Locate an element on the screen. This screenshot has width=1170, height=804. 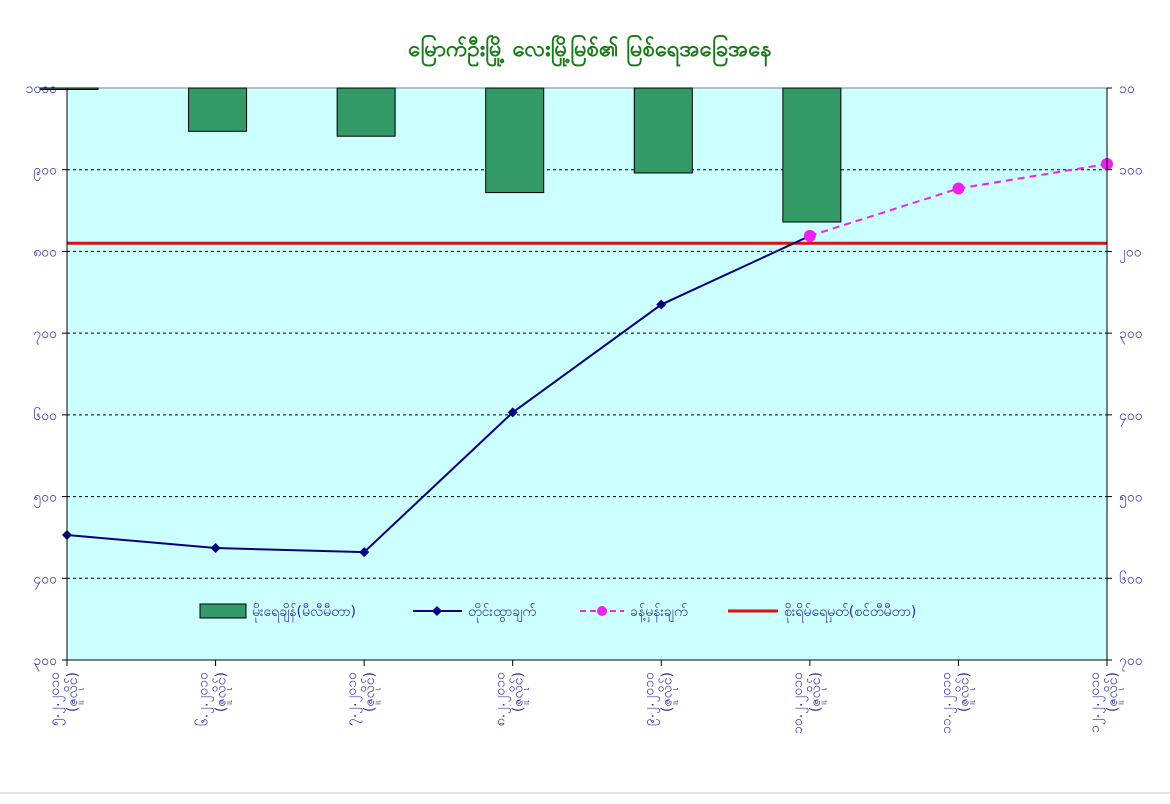
bar-layer is located at coordinates (440, 155).